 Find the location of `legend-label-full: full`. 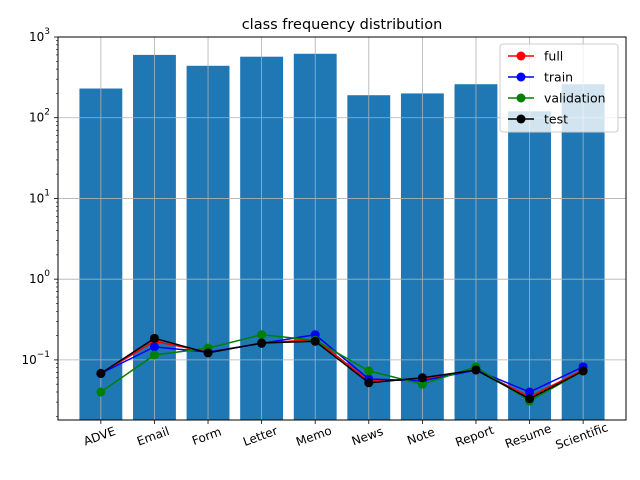

legend-label-full: full is located at coordinates (553, 56).